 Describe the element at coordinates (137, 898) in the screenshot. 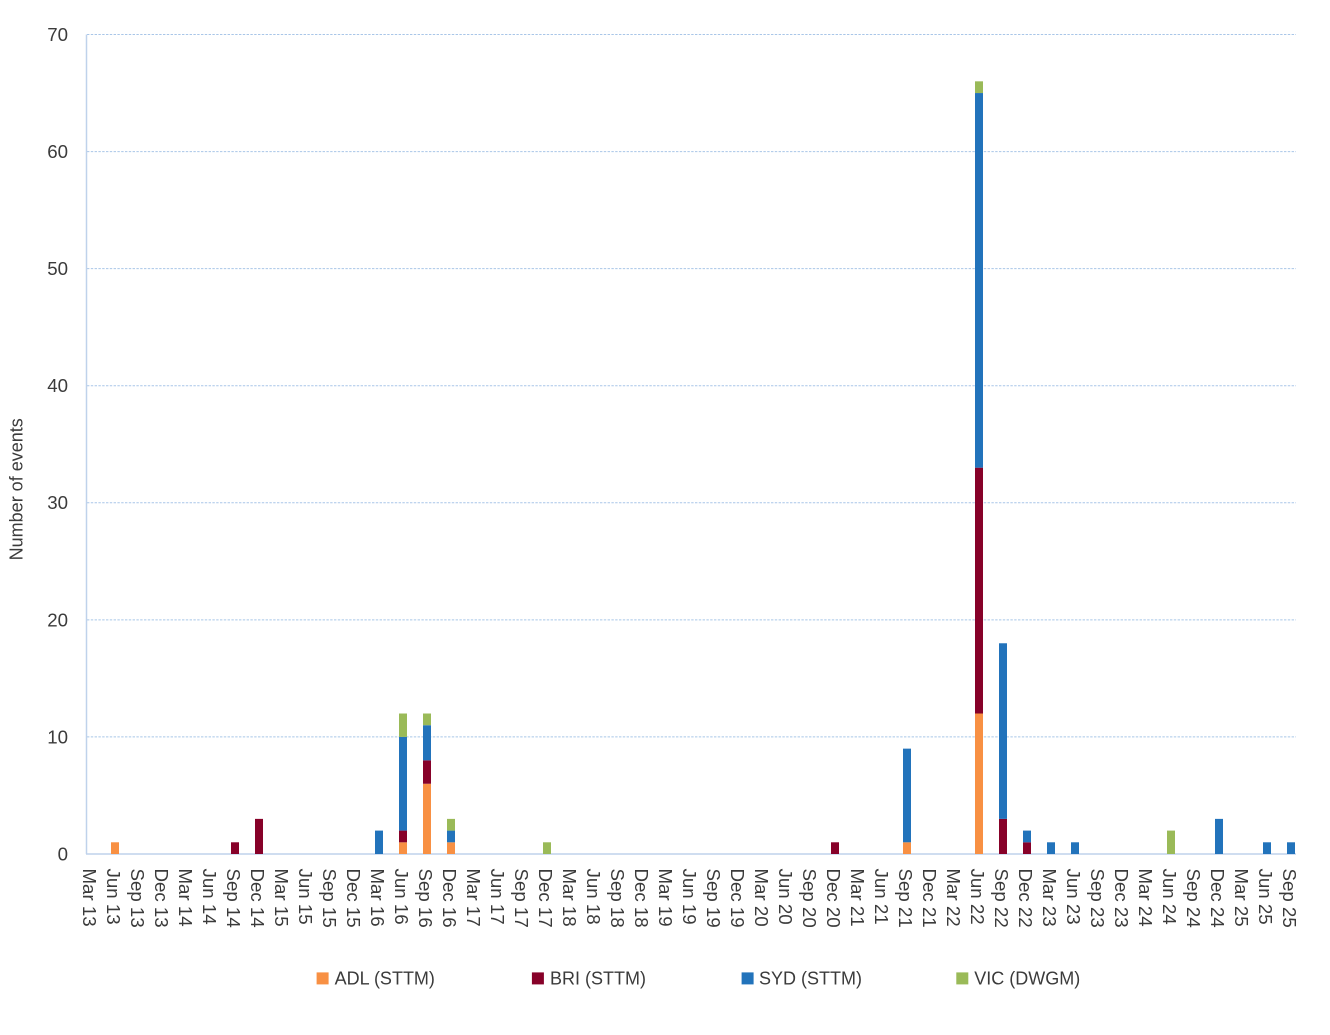

I see `svg-text: Sep 13` at that location.